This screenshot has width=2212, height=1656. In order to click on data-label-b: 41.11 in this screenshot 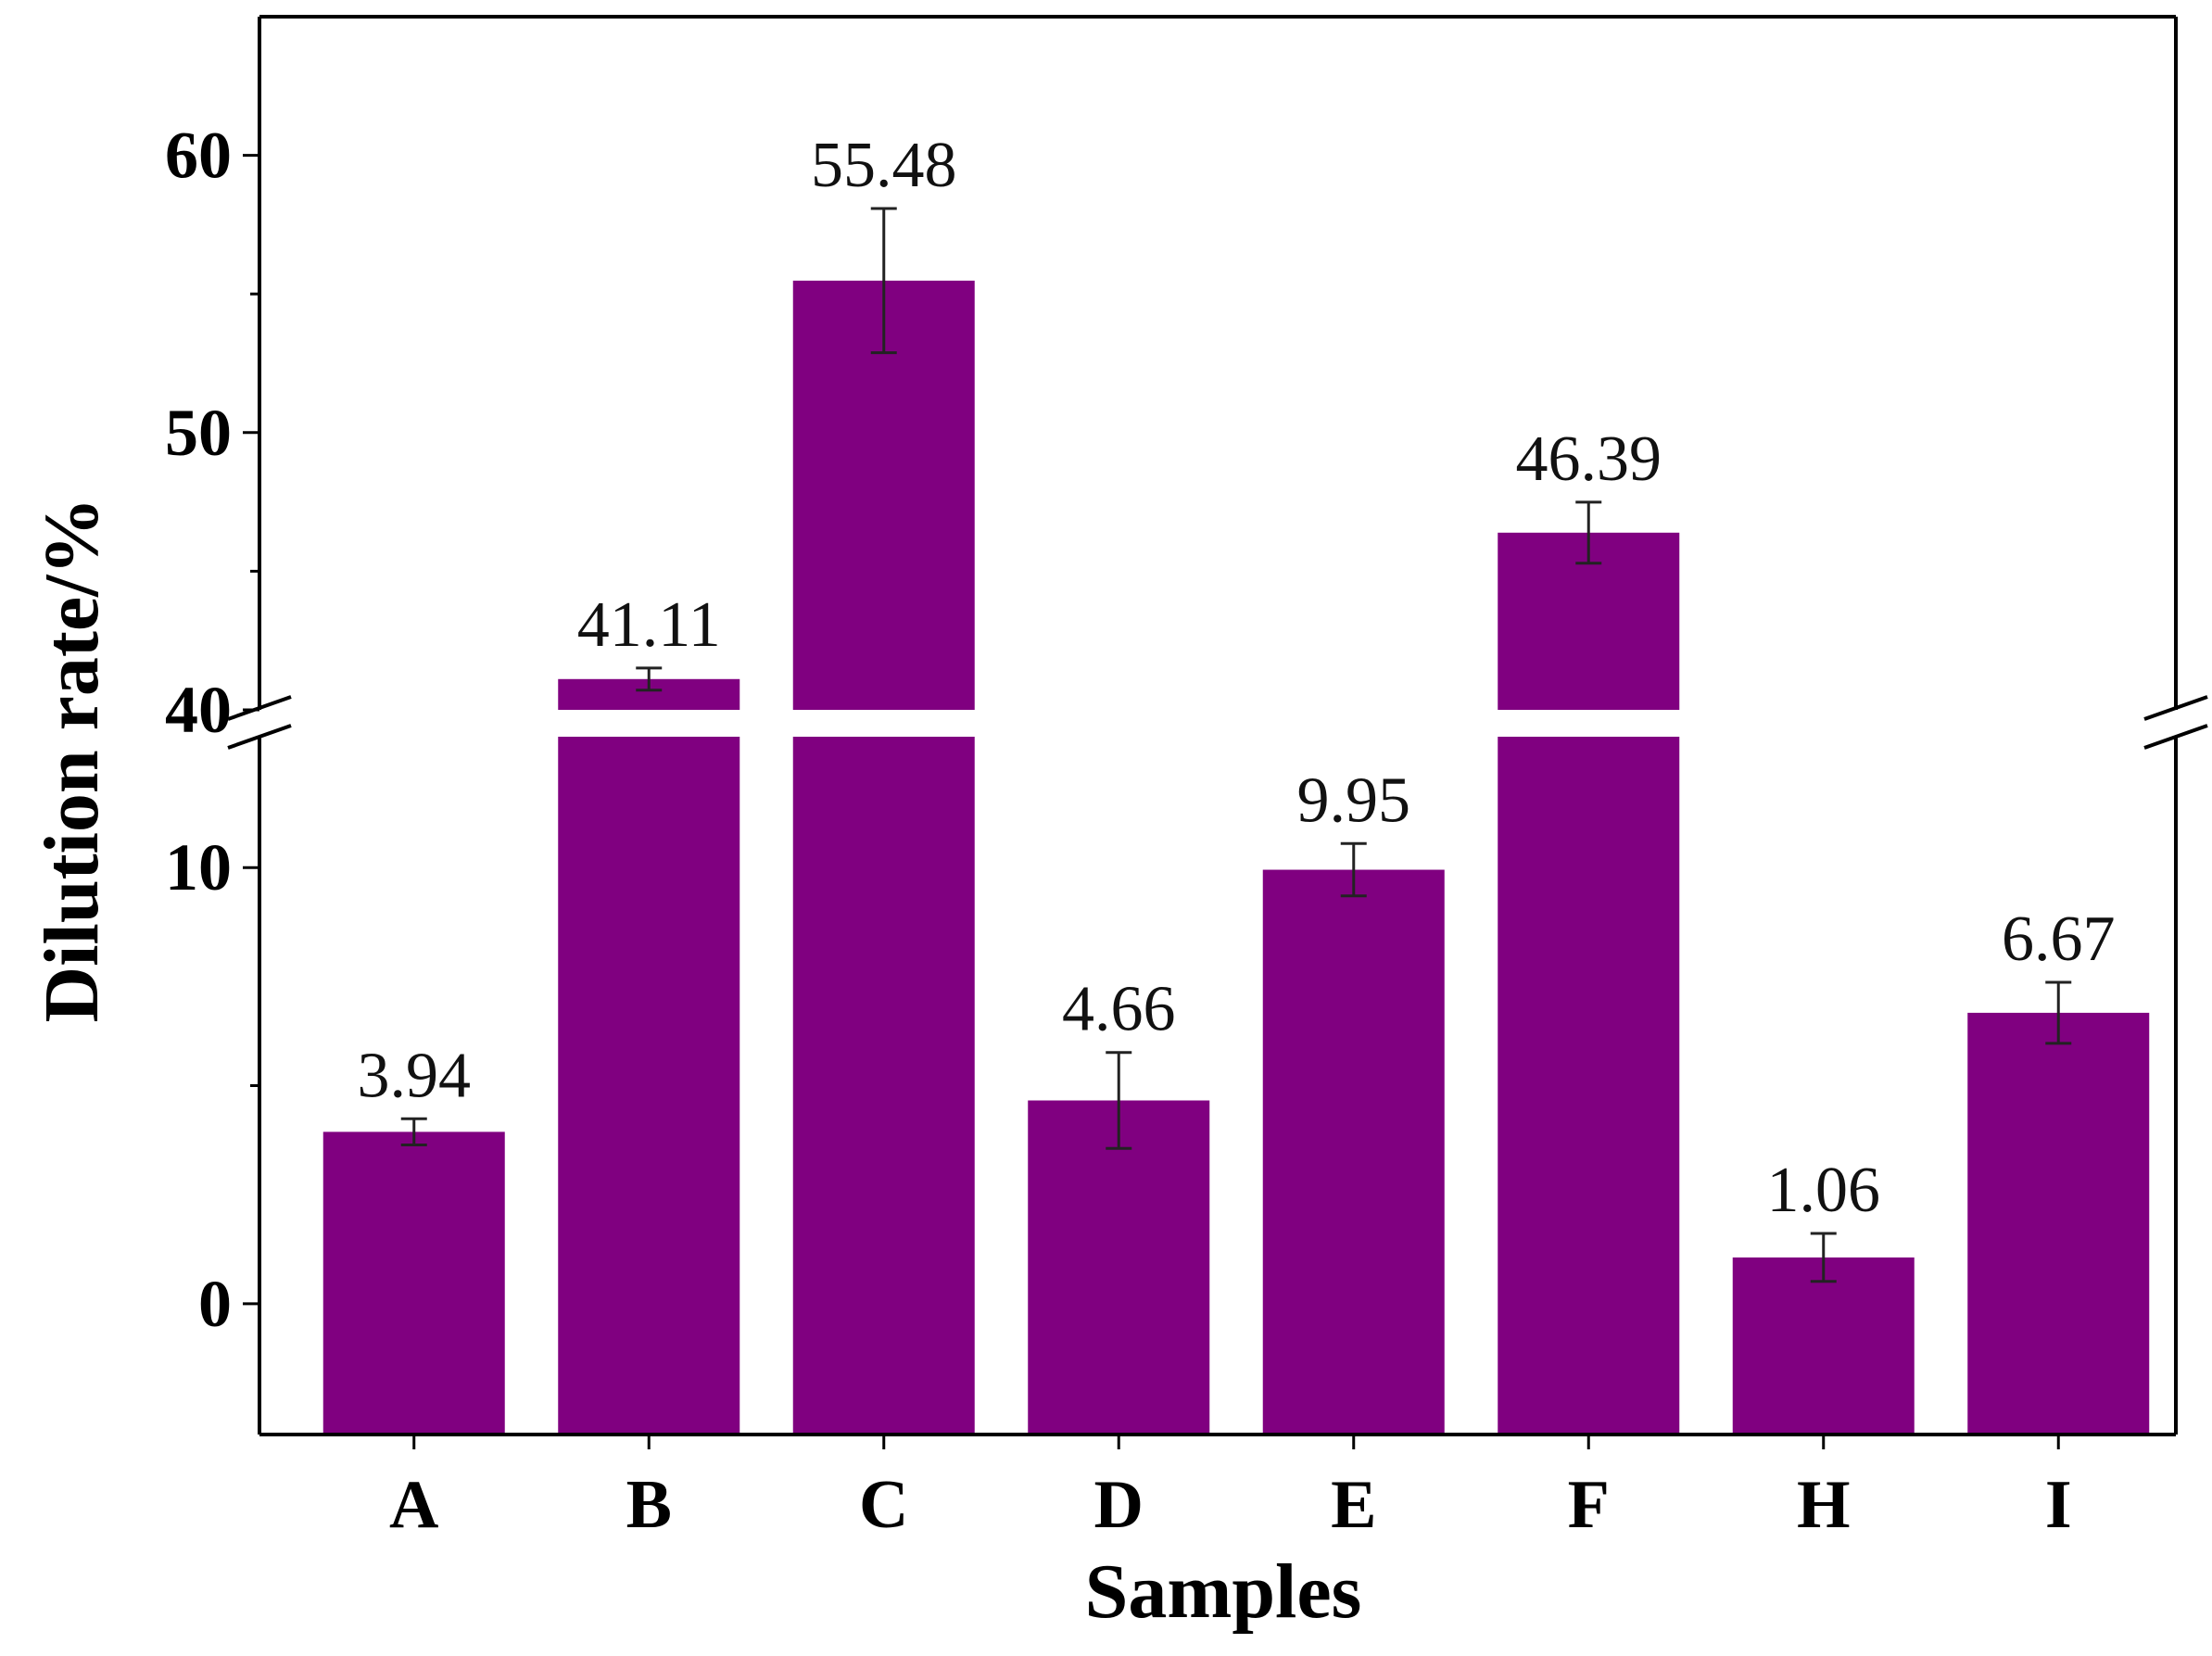, I will do `click(649, 625)`.